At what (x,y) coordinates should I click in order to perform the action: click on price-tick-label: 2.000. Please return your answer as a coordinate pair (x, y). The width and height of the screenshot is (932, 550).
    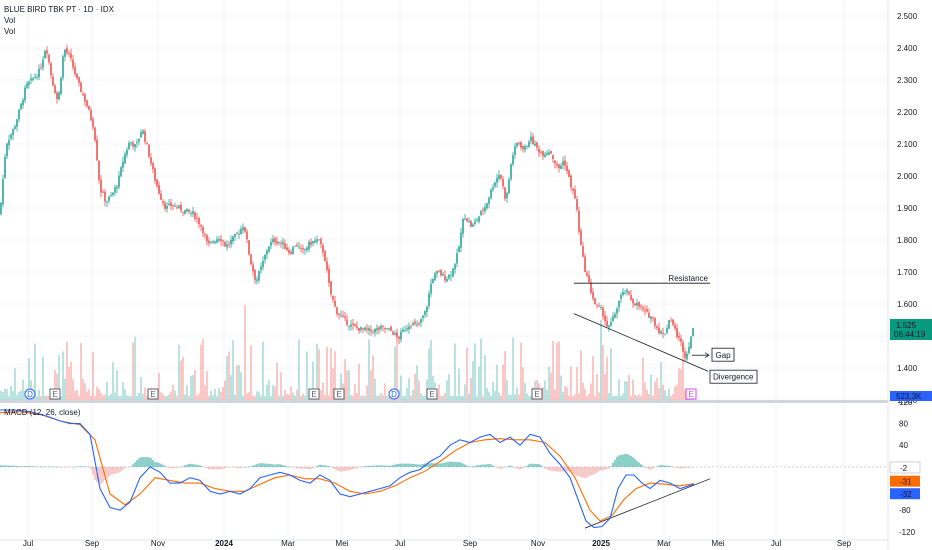
    Looking at the image, I should click on (907, 176).